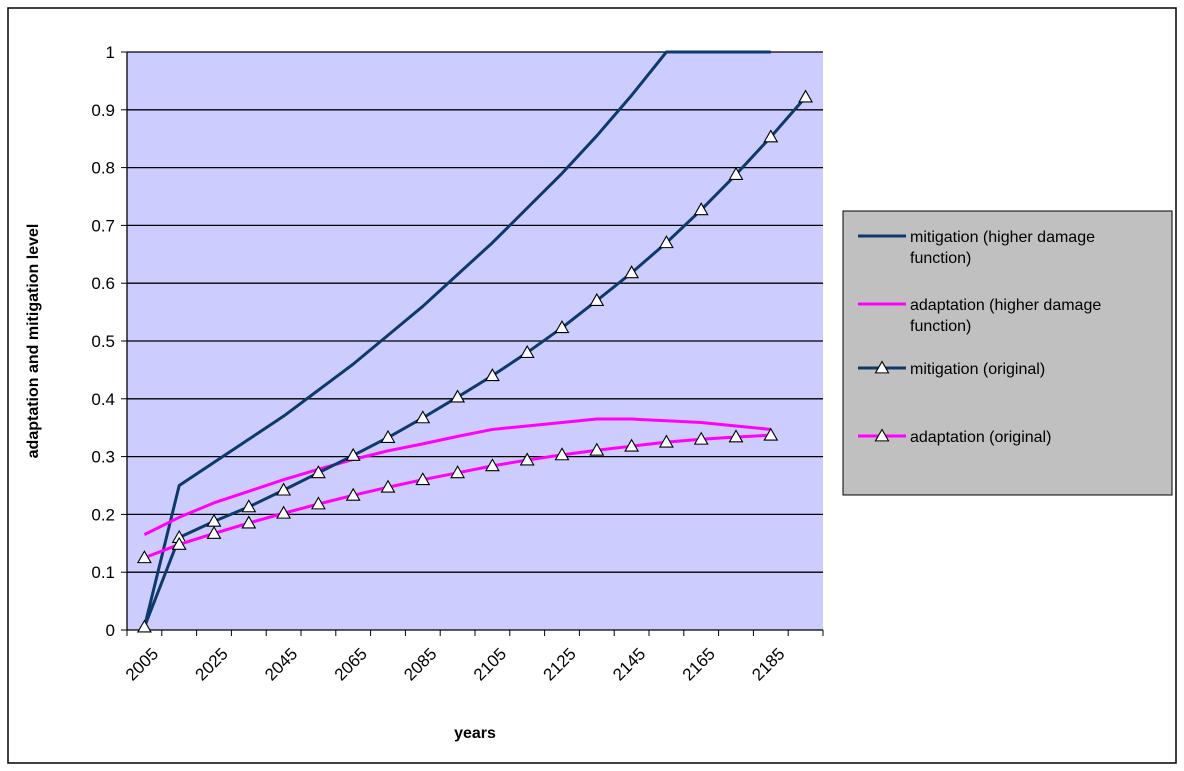 The image size is (1184, 771). Describe the element at coordinates (103, 283) in the screenshot. I see `y-tick-label: 0.6` at that location.